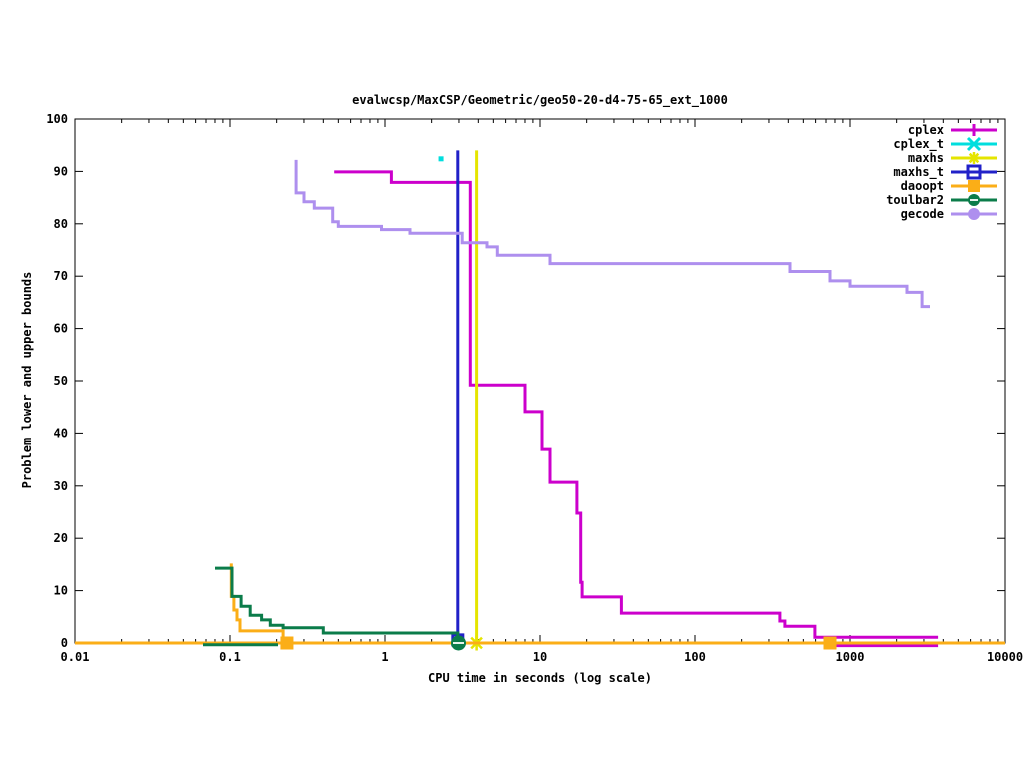 The width and height of the screenshot is (1024, 768). What do you see at coordinates (61, 538) in the screenshot?
I see `y-tick-label: 20` at bounding box center [61, 538].